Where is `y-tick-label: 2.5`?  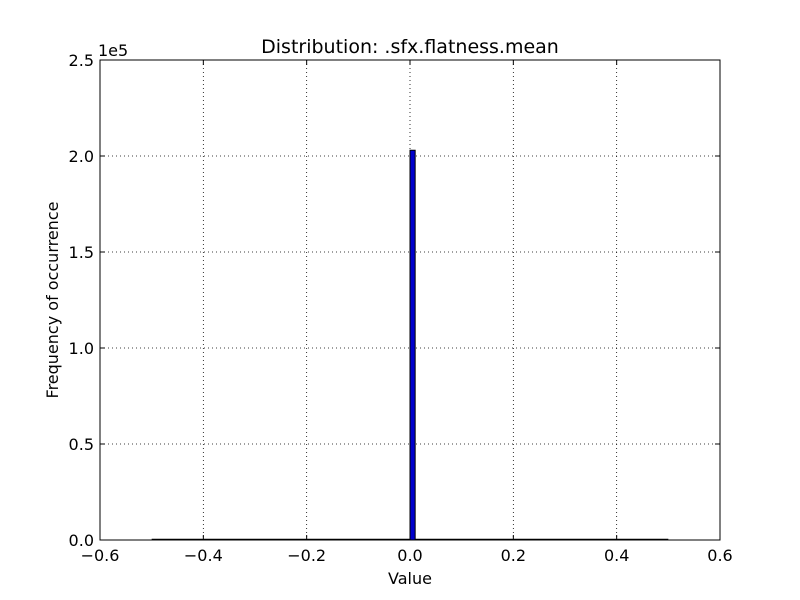
y-tick-label: 2.5 is located at coordinates (81, 60).